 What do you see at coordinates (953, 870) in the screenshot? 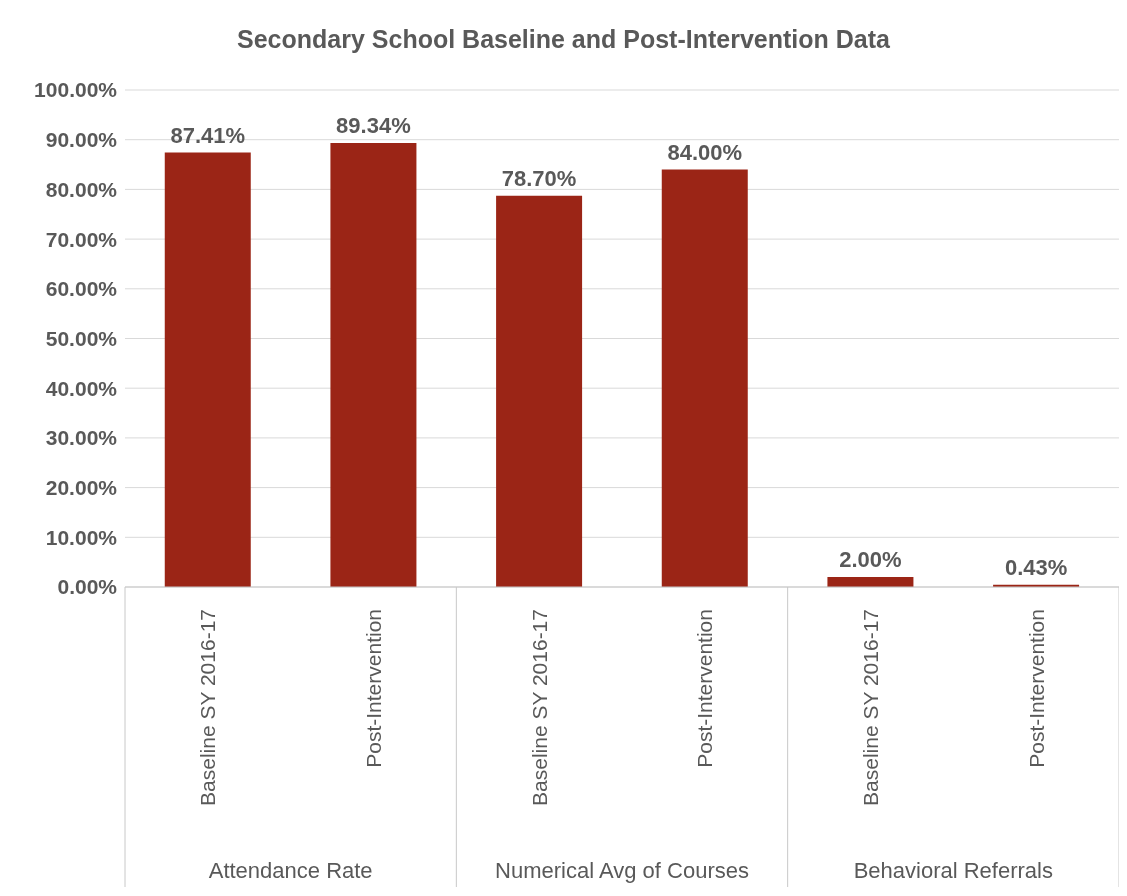
I see `text: Behavioral Referrals` at bounding box center [953, 870].